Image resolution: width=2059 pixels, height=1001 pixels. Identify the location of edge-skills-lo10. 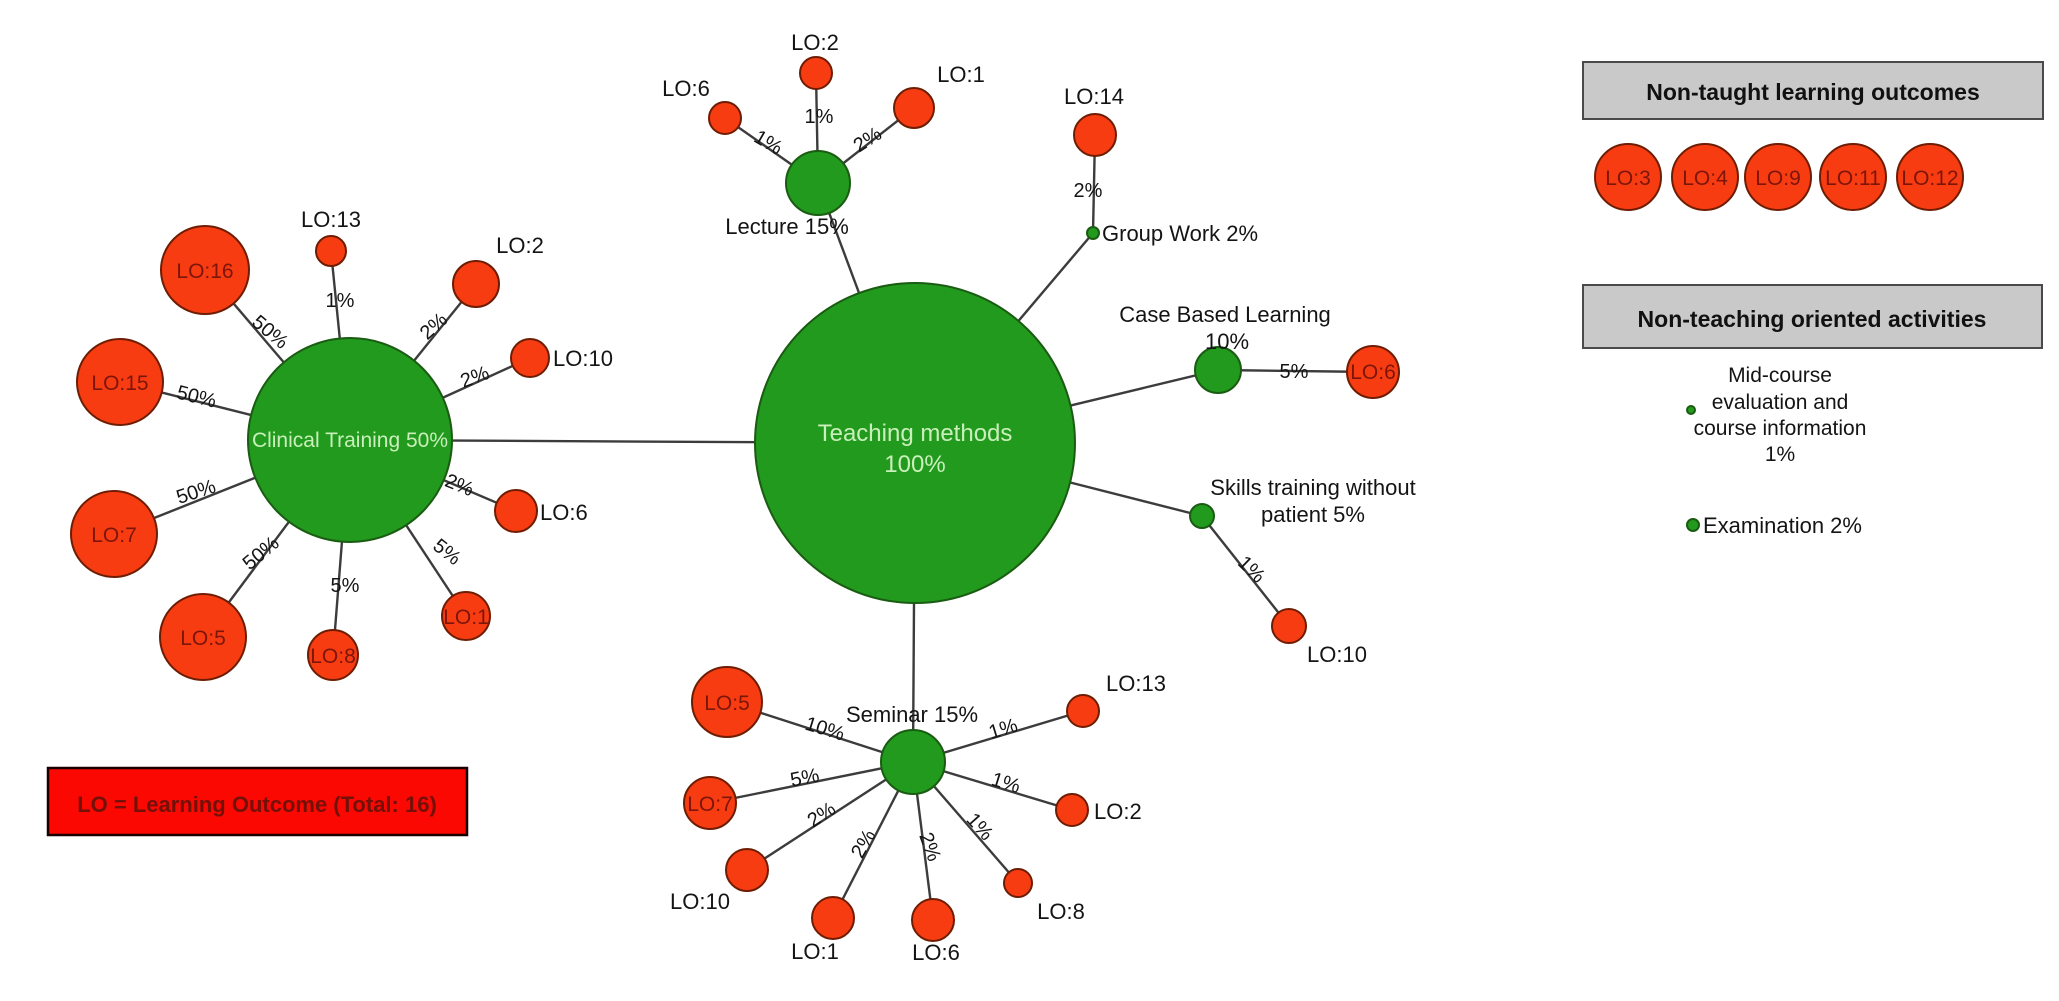
(1245, 571).